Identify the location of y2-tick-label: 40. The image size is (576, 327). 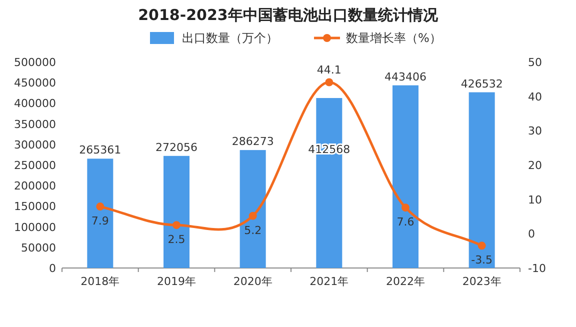
(535, 97).